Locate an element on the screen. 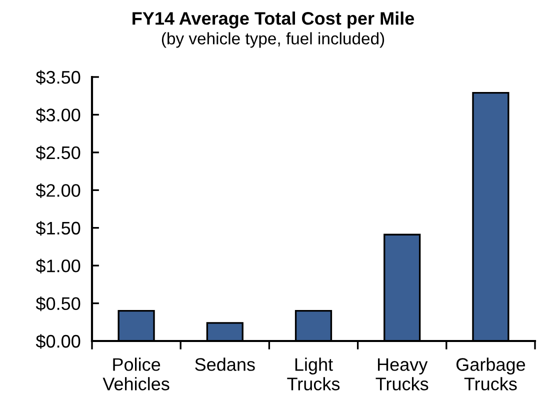 The width and height of the screenshot is (546, 407). x-tick-label: Light Trucks is located at coordinates (313, 374).